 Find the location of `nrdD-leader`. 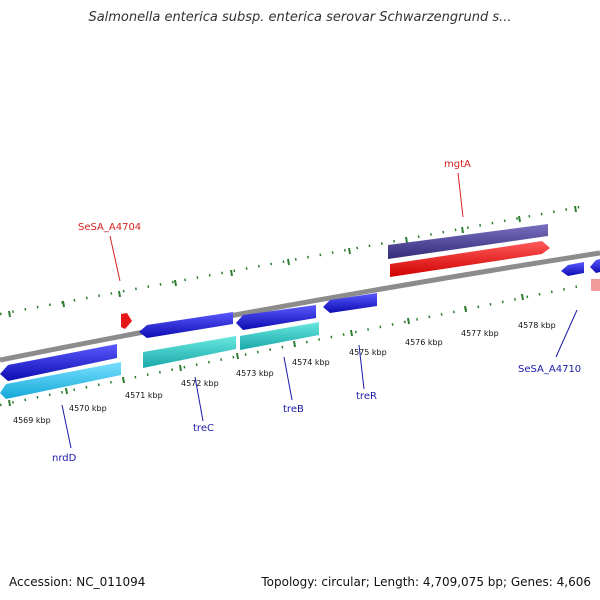

nrdD-leader is located at coordinates (66, 426).